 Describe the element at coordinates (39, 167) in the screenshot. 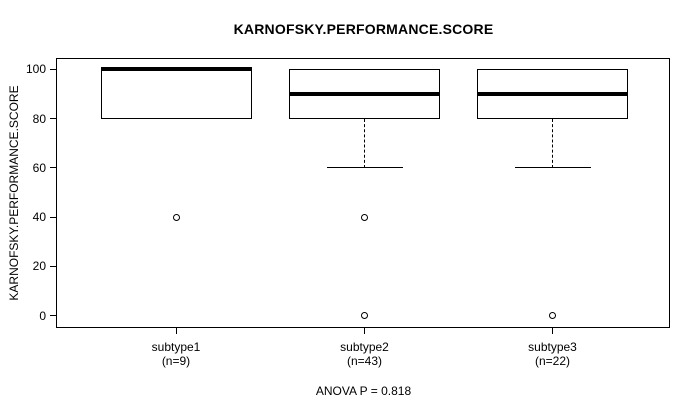

I see `y-tick-label: 60` at that location.